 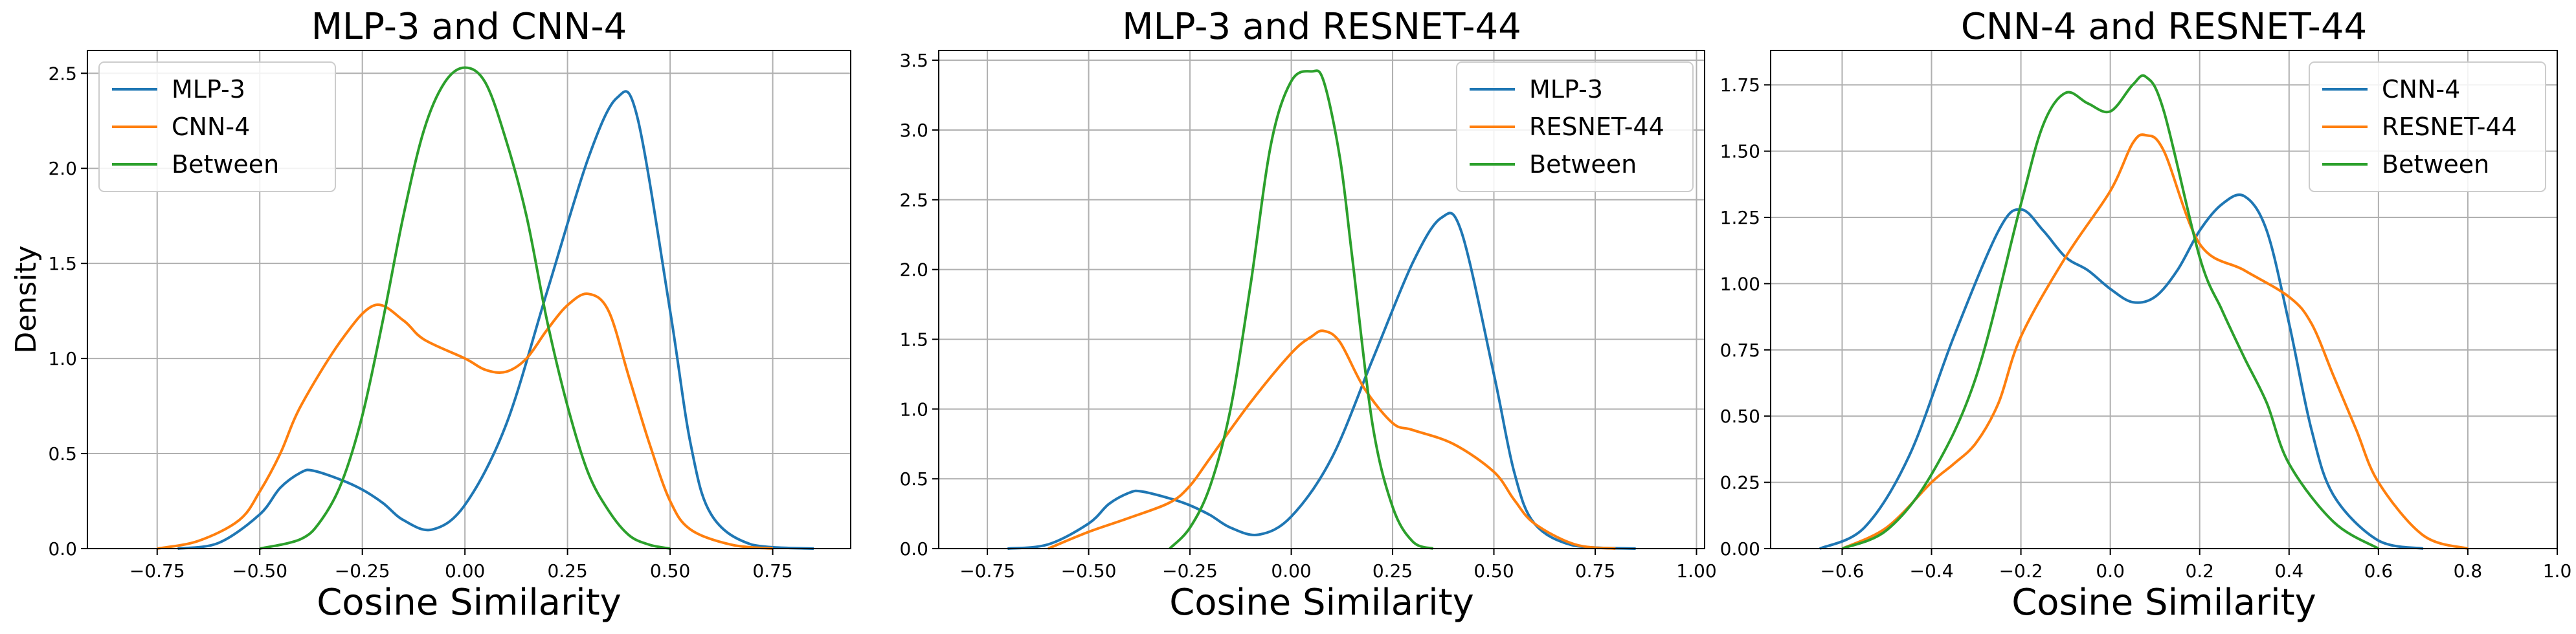 What do you see at coordinates (2557, 571) in the screenshot?
I see `x-tick-label: 1.0` at bounding box center [2557, 571].